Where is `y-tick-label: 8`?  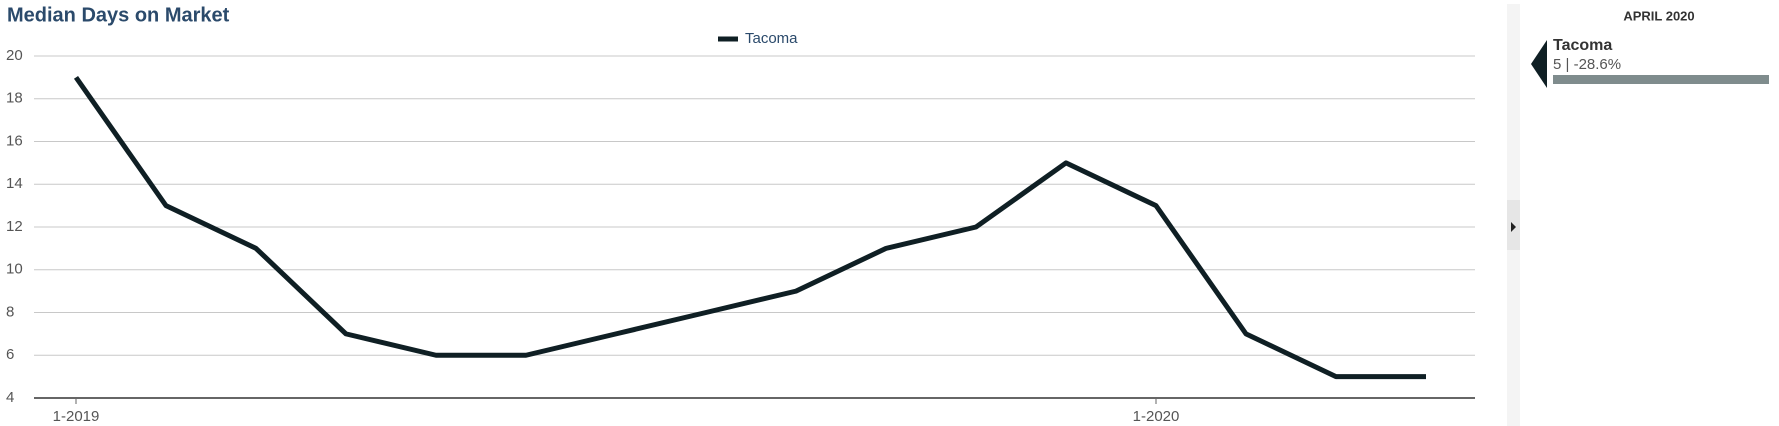 y-tick-label: 8 is located at coordinates (10, 311).